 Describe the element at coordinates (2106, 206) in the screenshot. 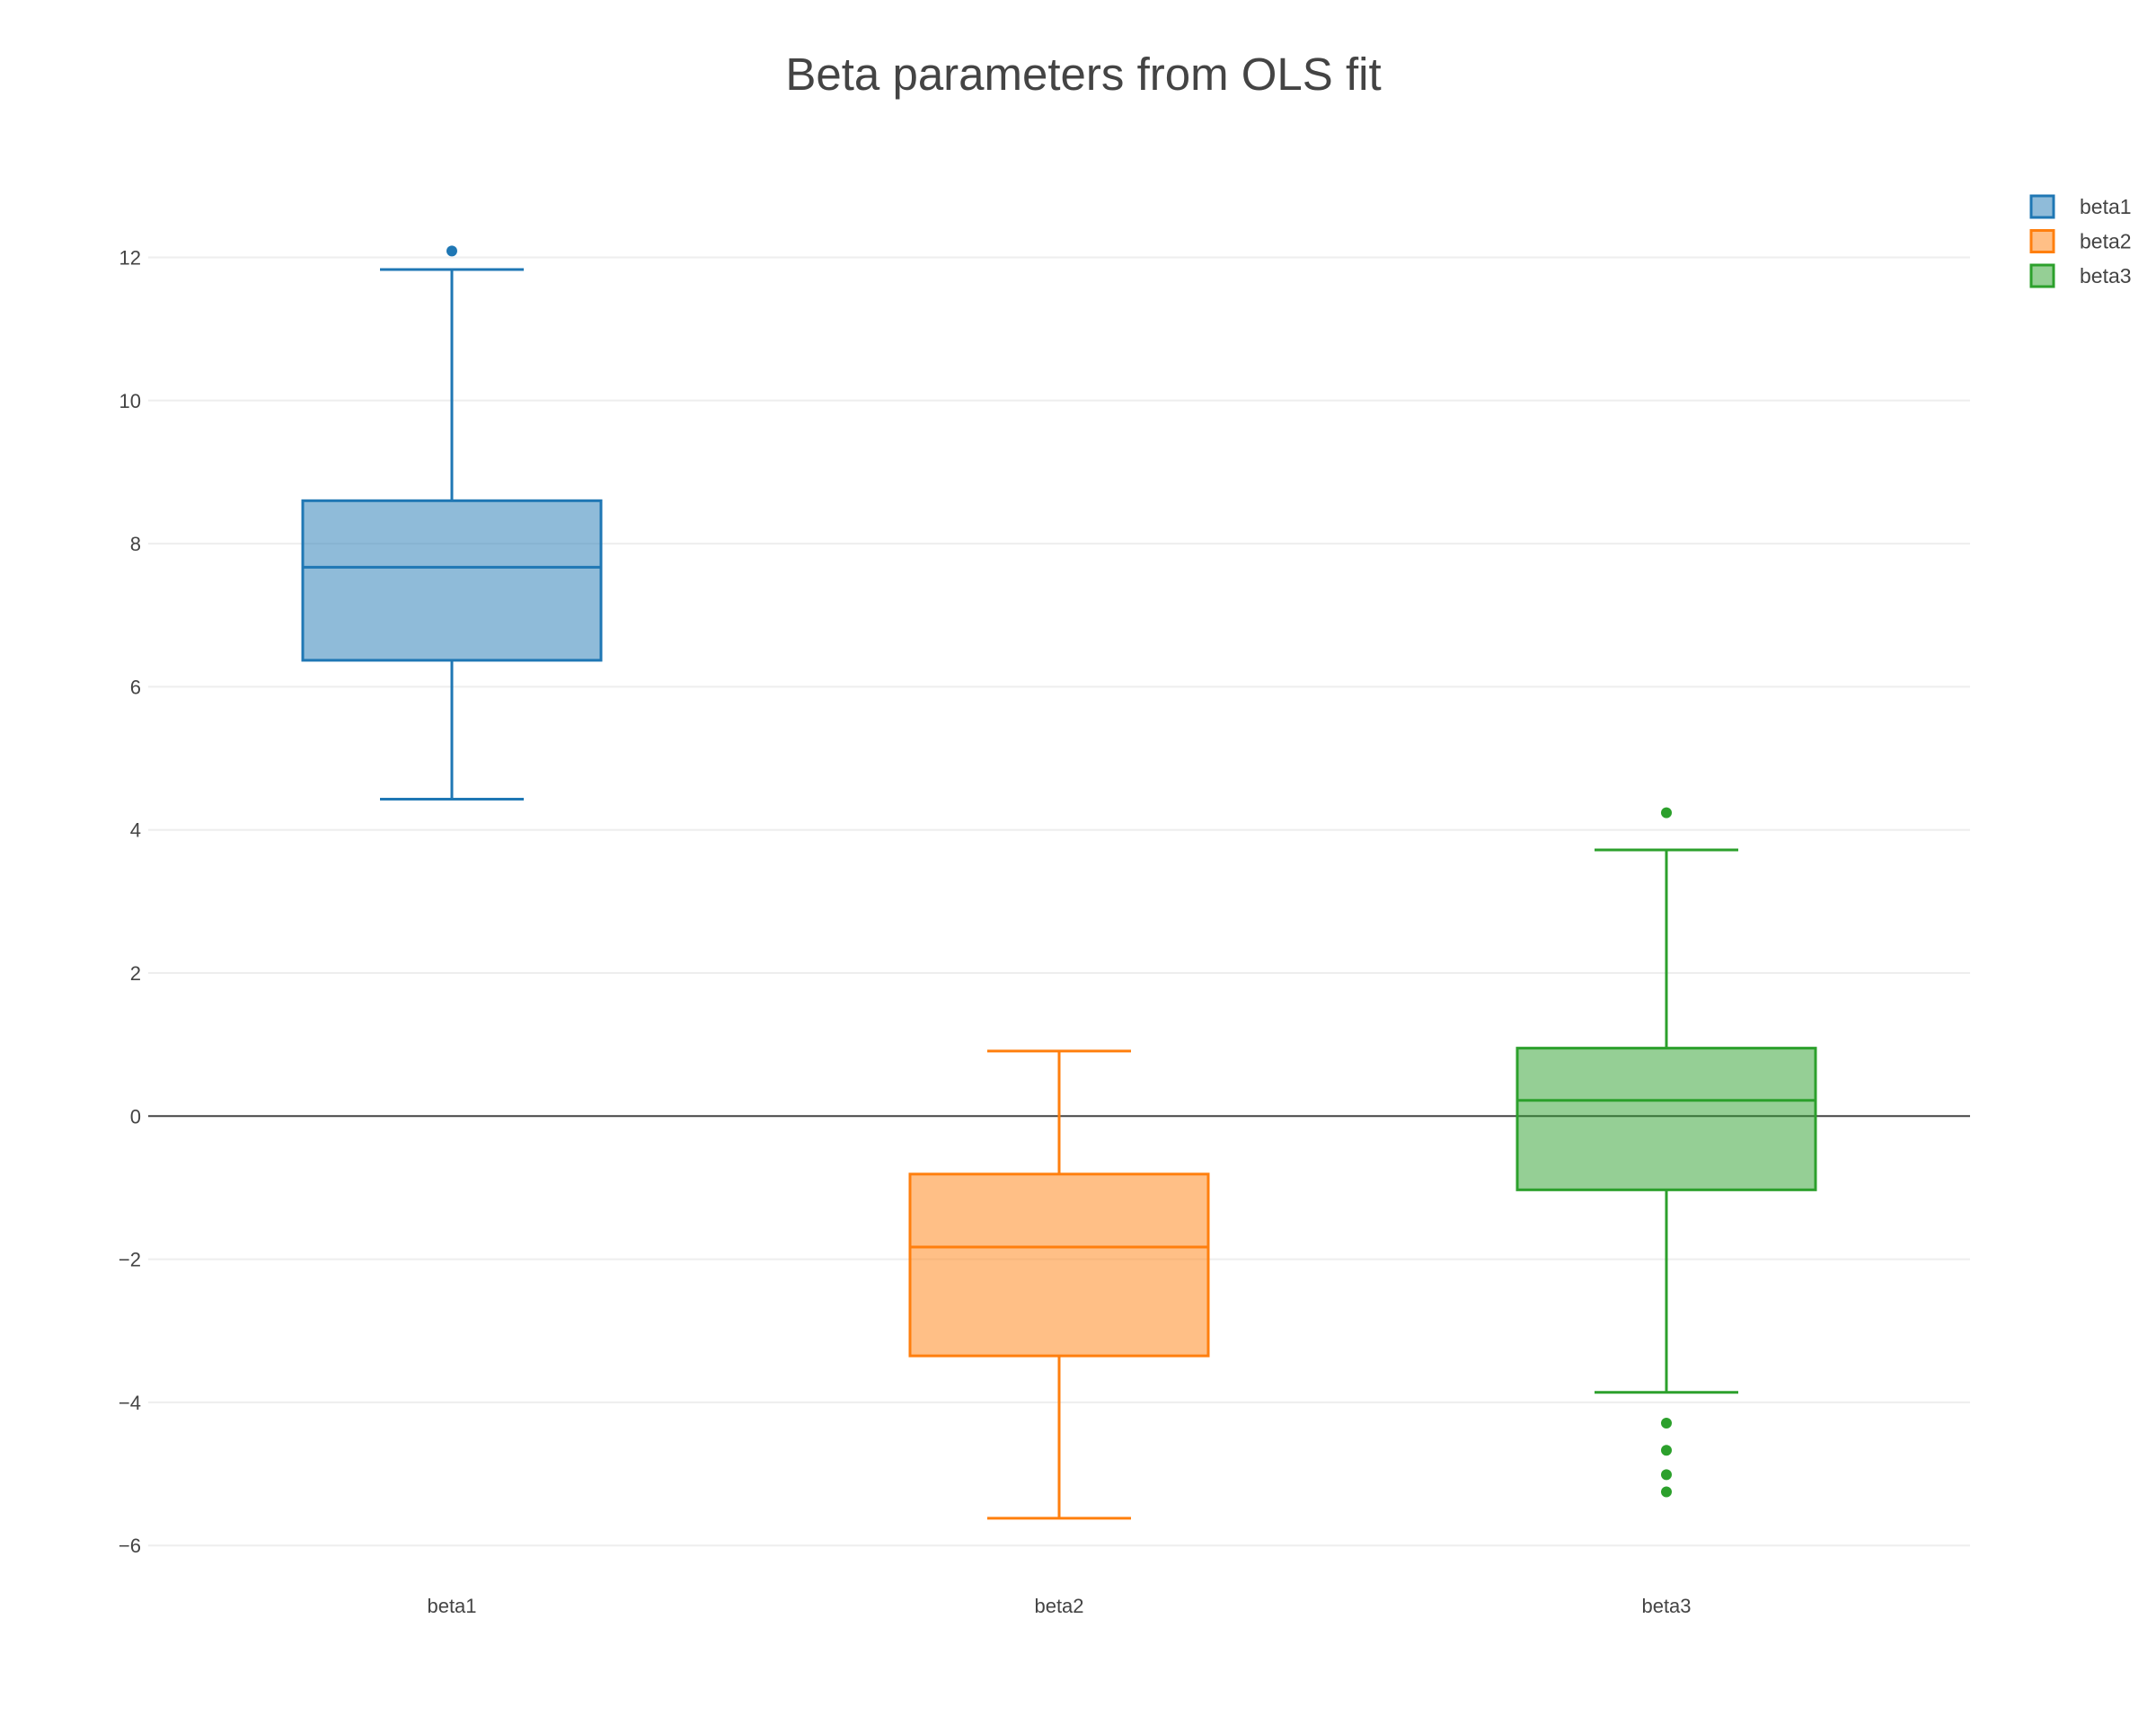

I see `legend-label: beta1` at that location.